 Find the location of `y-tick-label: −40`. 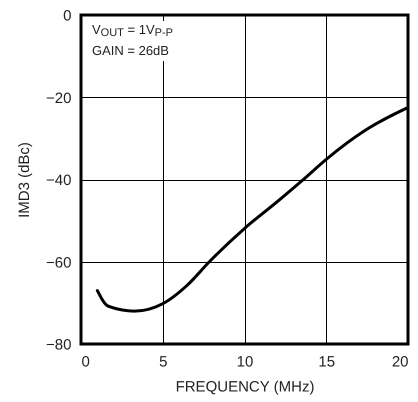

y-tick-label: −40 is located at coordinates (59, 180).